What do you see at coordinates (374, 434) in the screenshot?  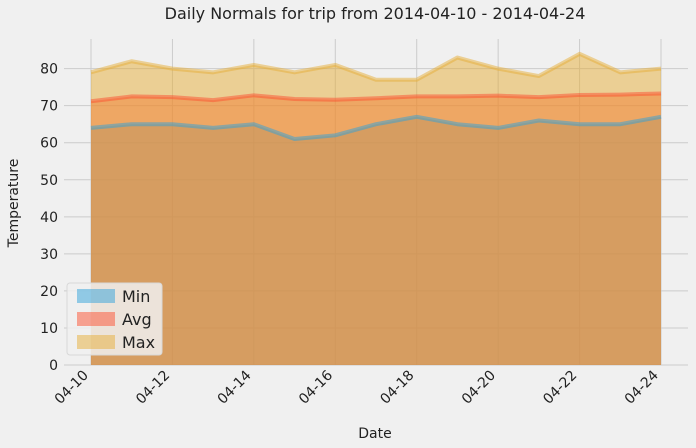 I see `x-axis-label: Date` at bounding box center [374, 434].